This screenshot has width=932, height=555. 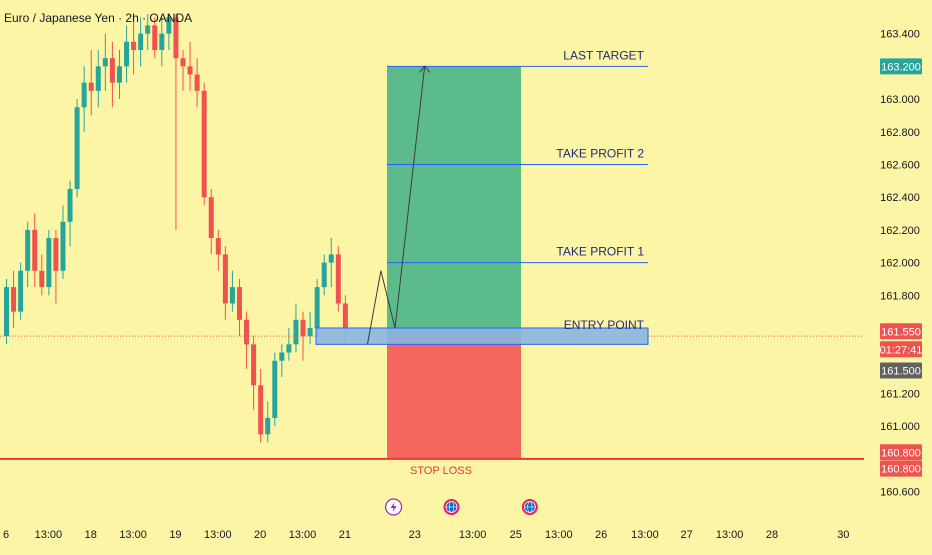 I want to click on y-tick-label: 162.000, so click(x=900, y=264).